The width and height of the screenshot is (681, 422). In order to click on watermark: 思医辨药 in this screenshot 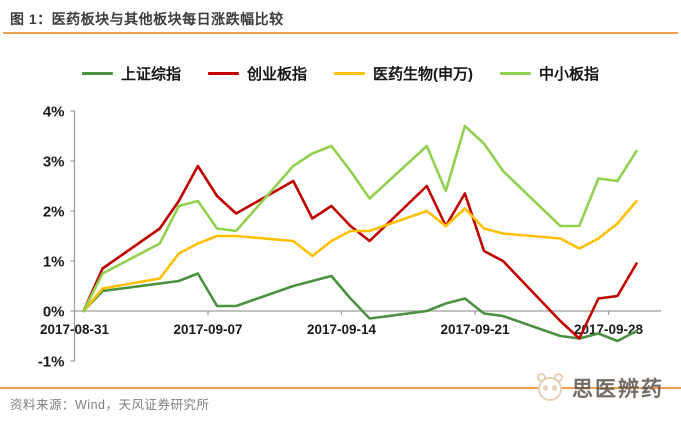, I will do `click(606, 388)`.